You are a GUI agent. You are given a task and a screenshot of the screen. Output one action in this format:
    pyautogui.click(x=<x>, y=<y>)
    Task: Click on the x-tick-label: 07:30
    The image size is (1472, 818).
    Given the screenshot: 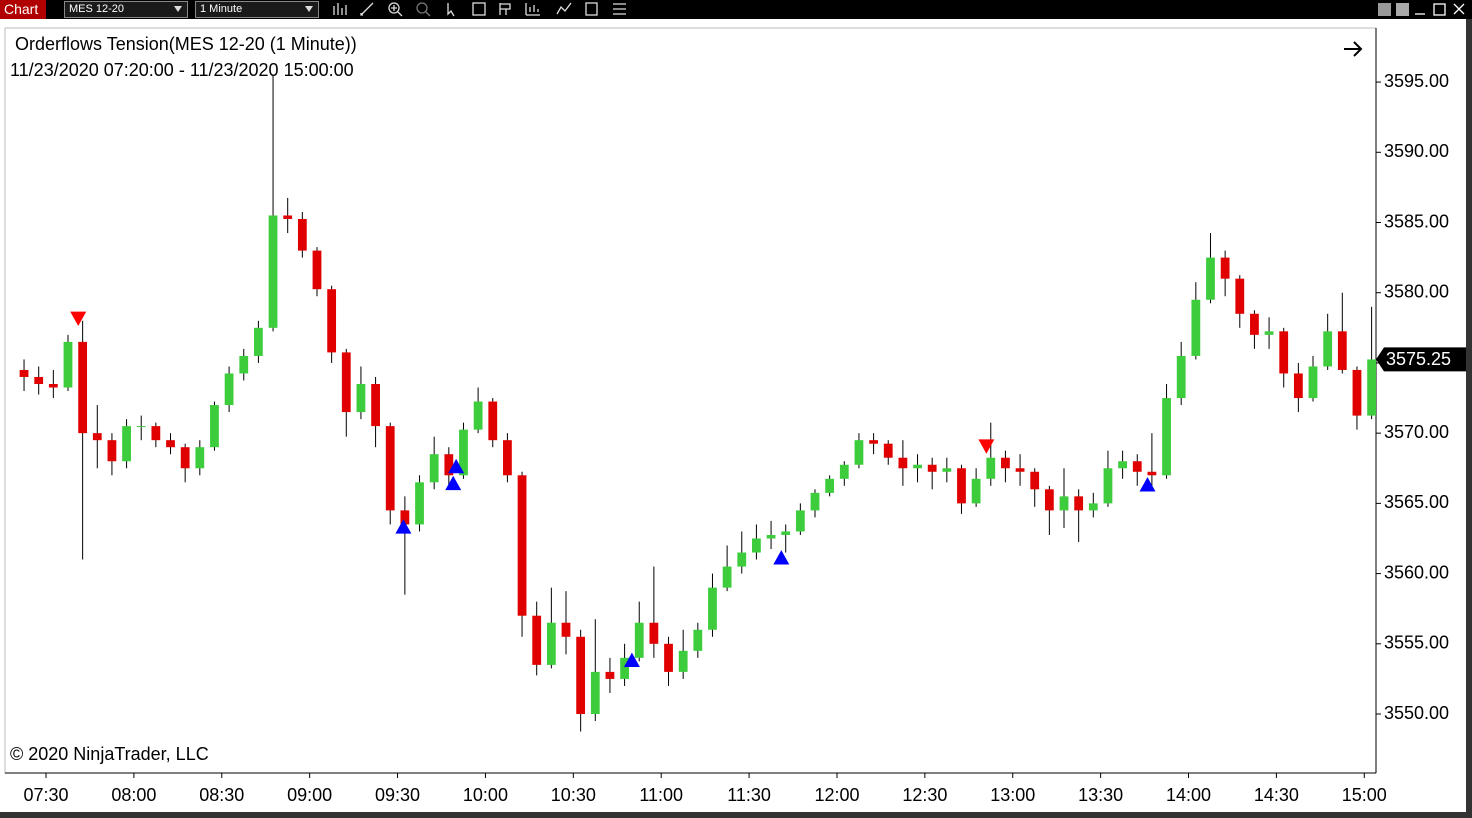 What is the action you would take?
    pyautogui.click(x=45, y=795)
    